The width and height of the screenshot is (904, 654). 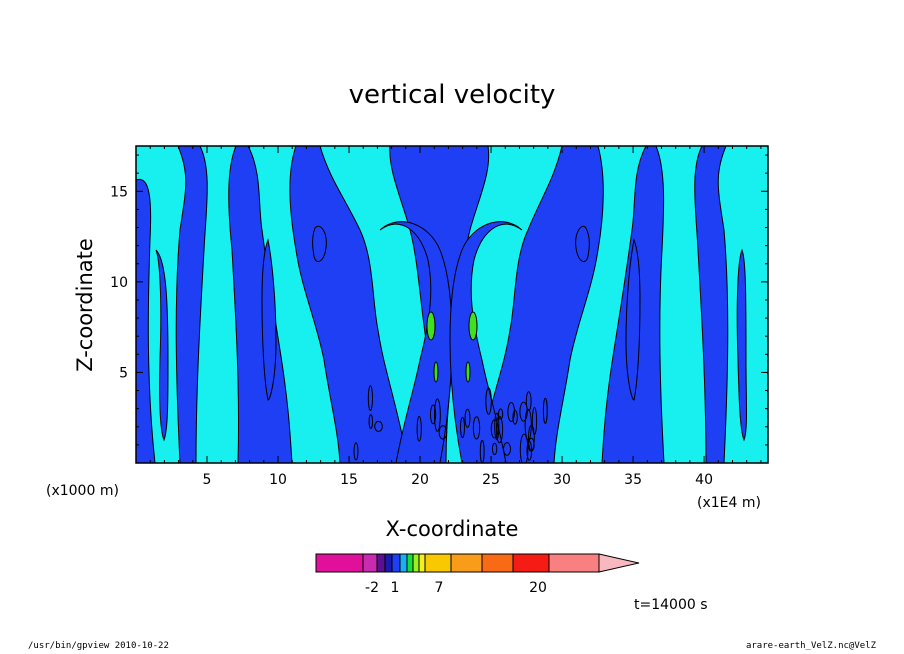 I want to click on colorbar, so click(x=477, y=563).